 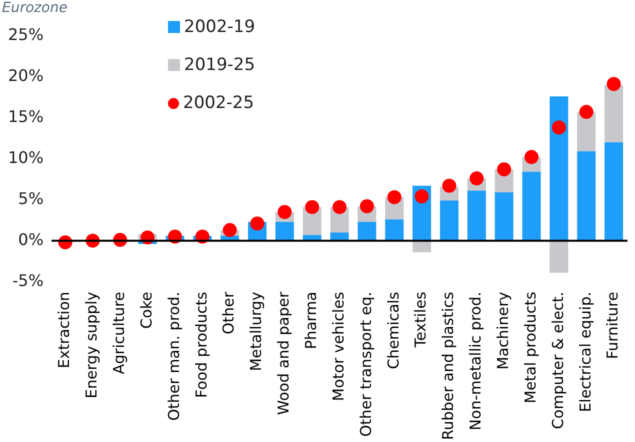 What do you see at coordinates (585, 352) in the screenshot?
I see `x-tick-label: Electrical equip.` at bounding box center [585, 352].